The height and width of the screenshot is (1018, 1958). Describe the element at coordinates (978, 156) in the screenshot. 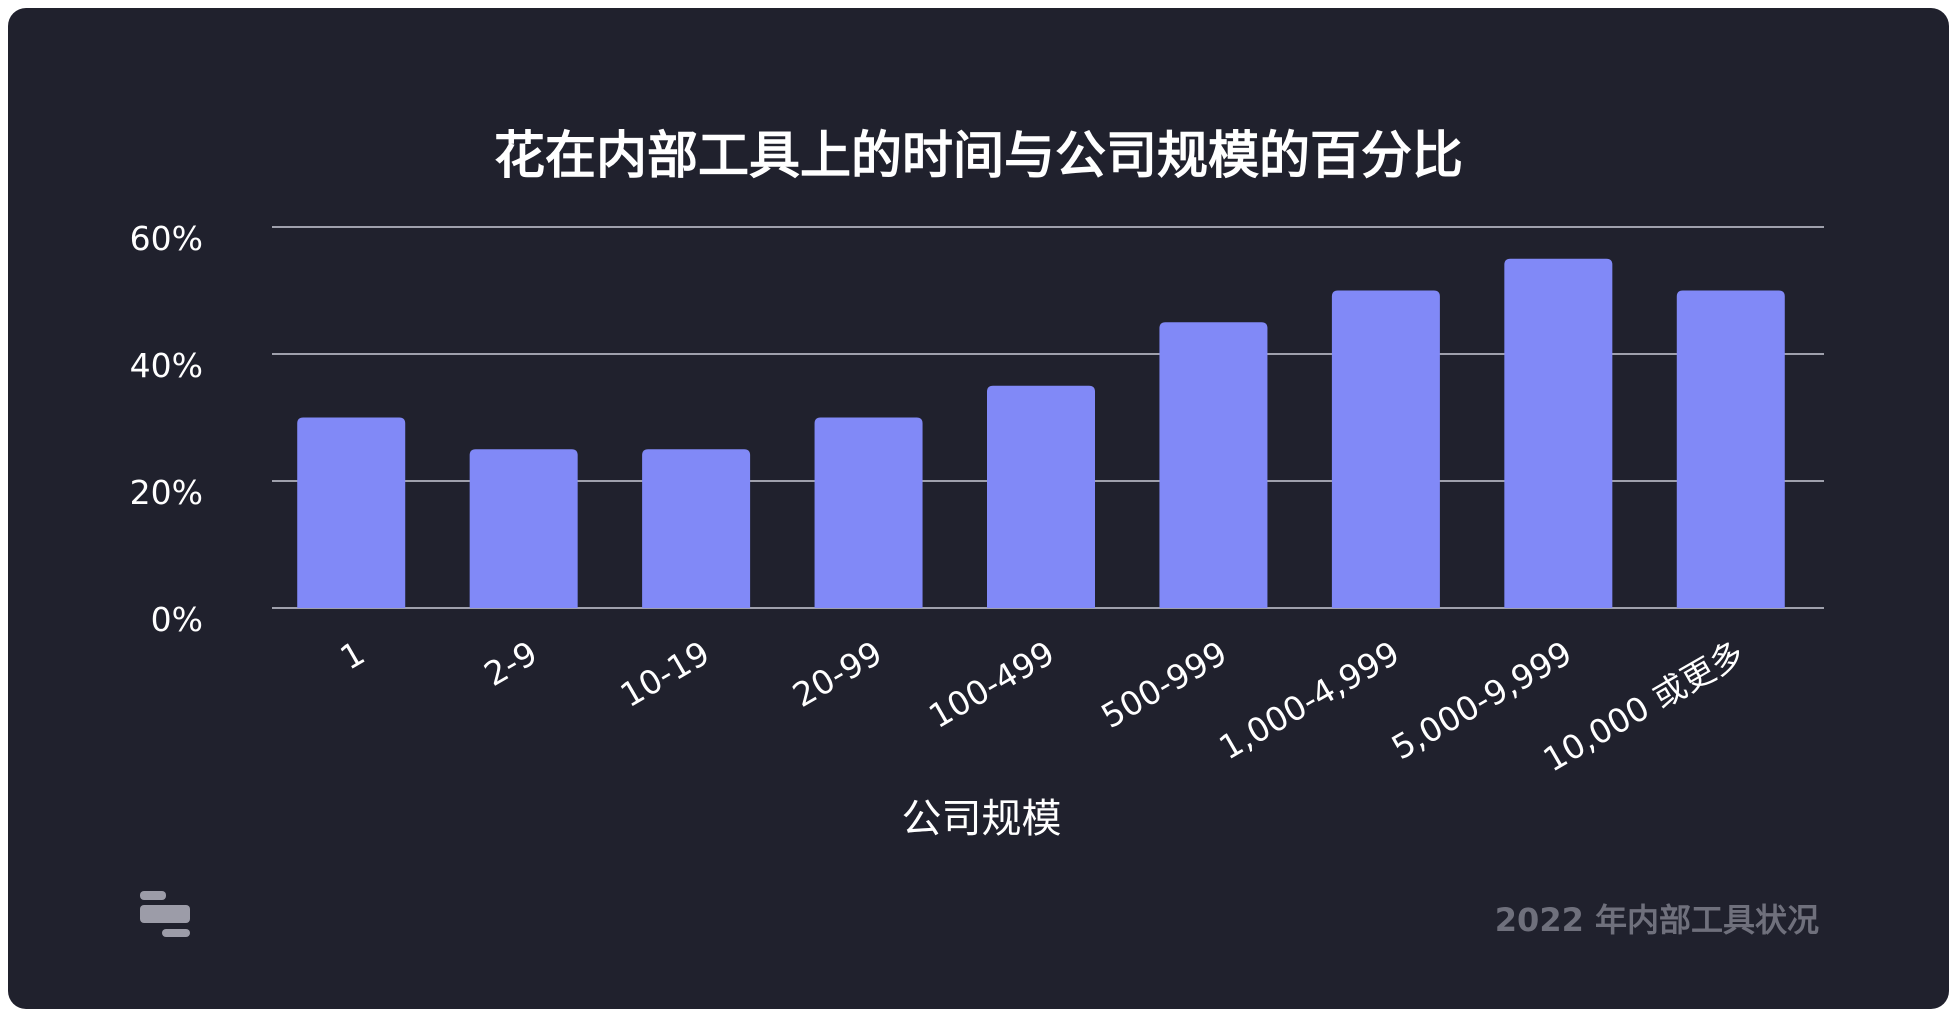

I see `chart-title: 花在内部工具上的时间与公司规模的百分比` at that location.